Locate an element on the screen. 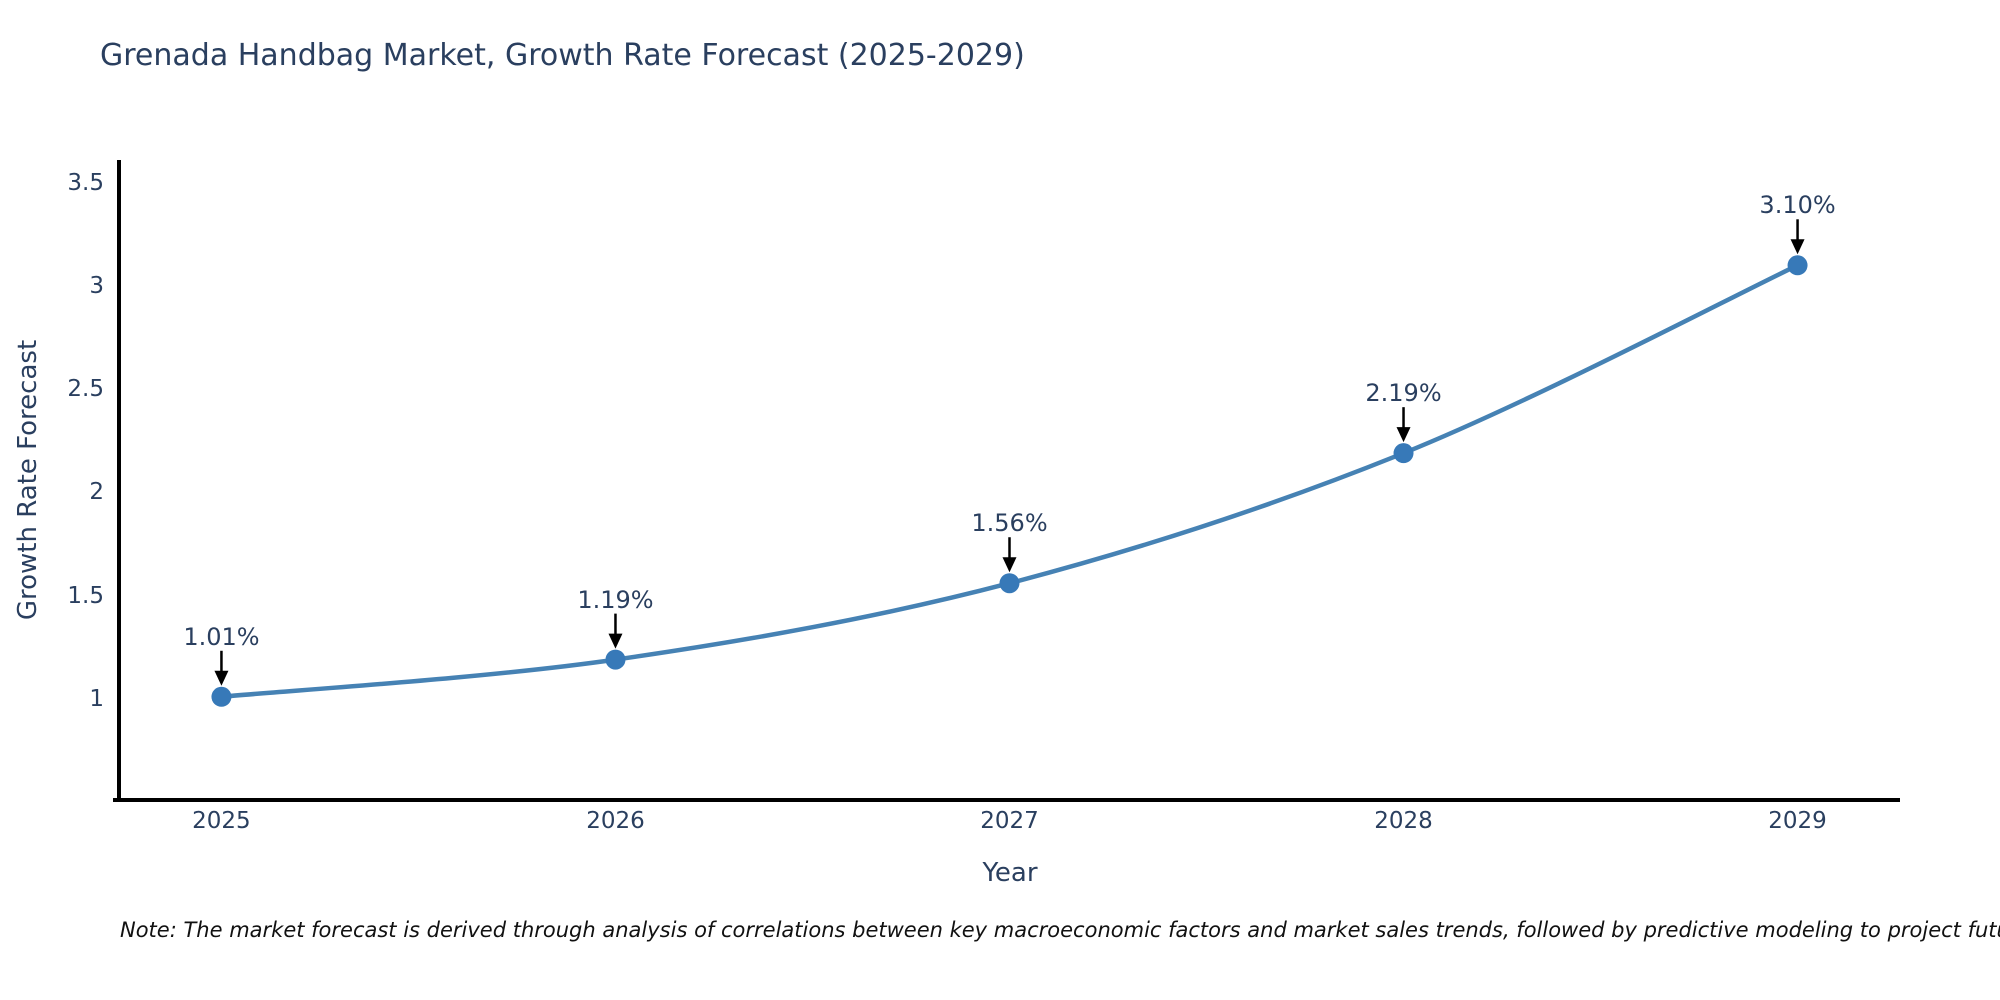 This screenshot has width=2000, height=1000. x-axis-title: Year is located at coordinates (1010, 873).